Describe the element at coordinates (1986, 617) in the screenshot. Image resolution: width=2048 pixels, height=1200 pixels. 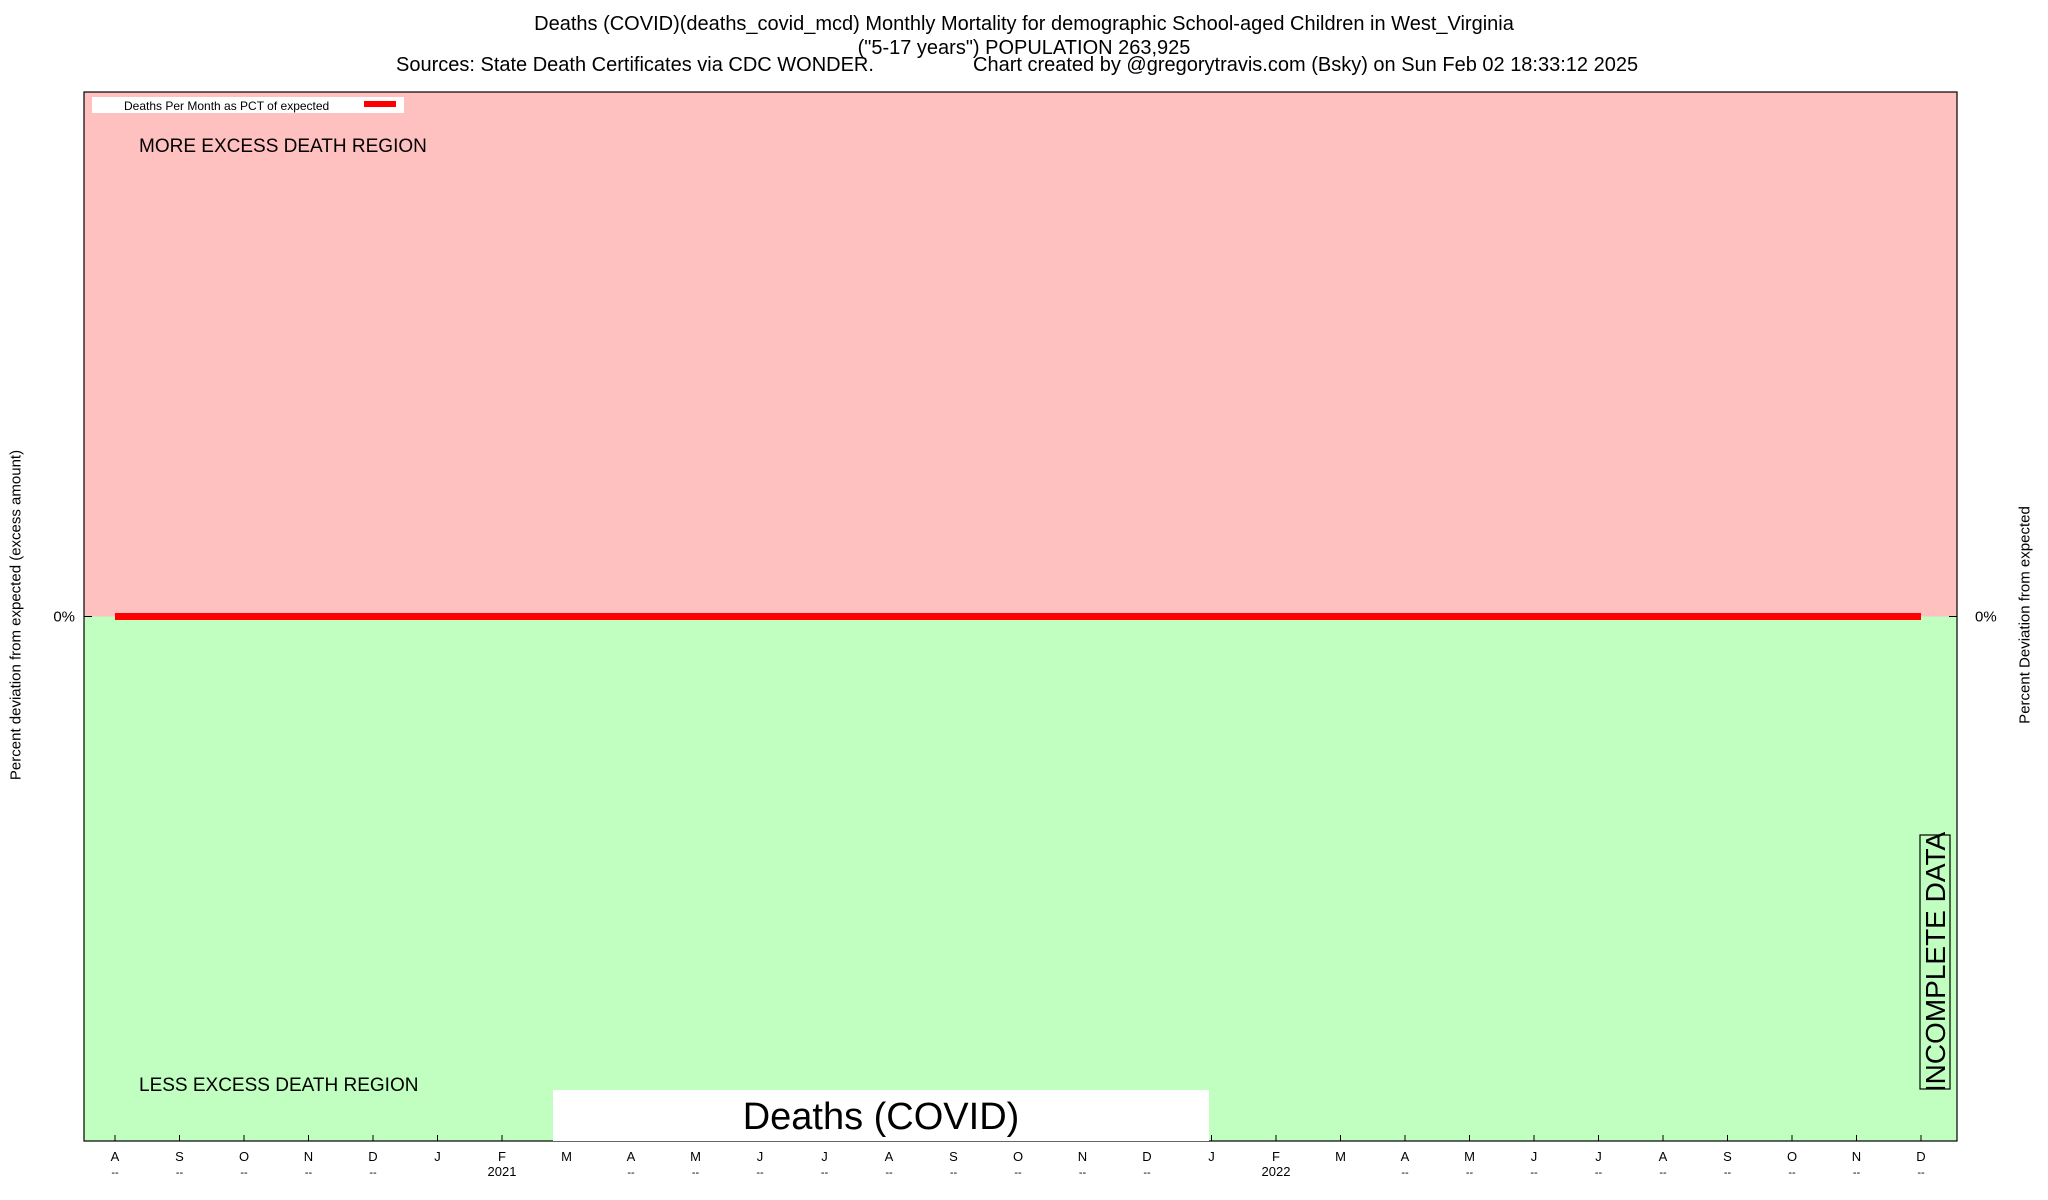
I see `y-tick-label-right: 0%` at that location.